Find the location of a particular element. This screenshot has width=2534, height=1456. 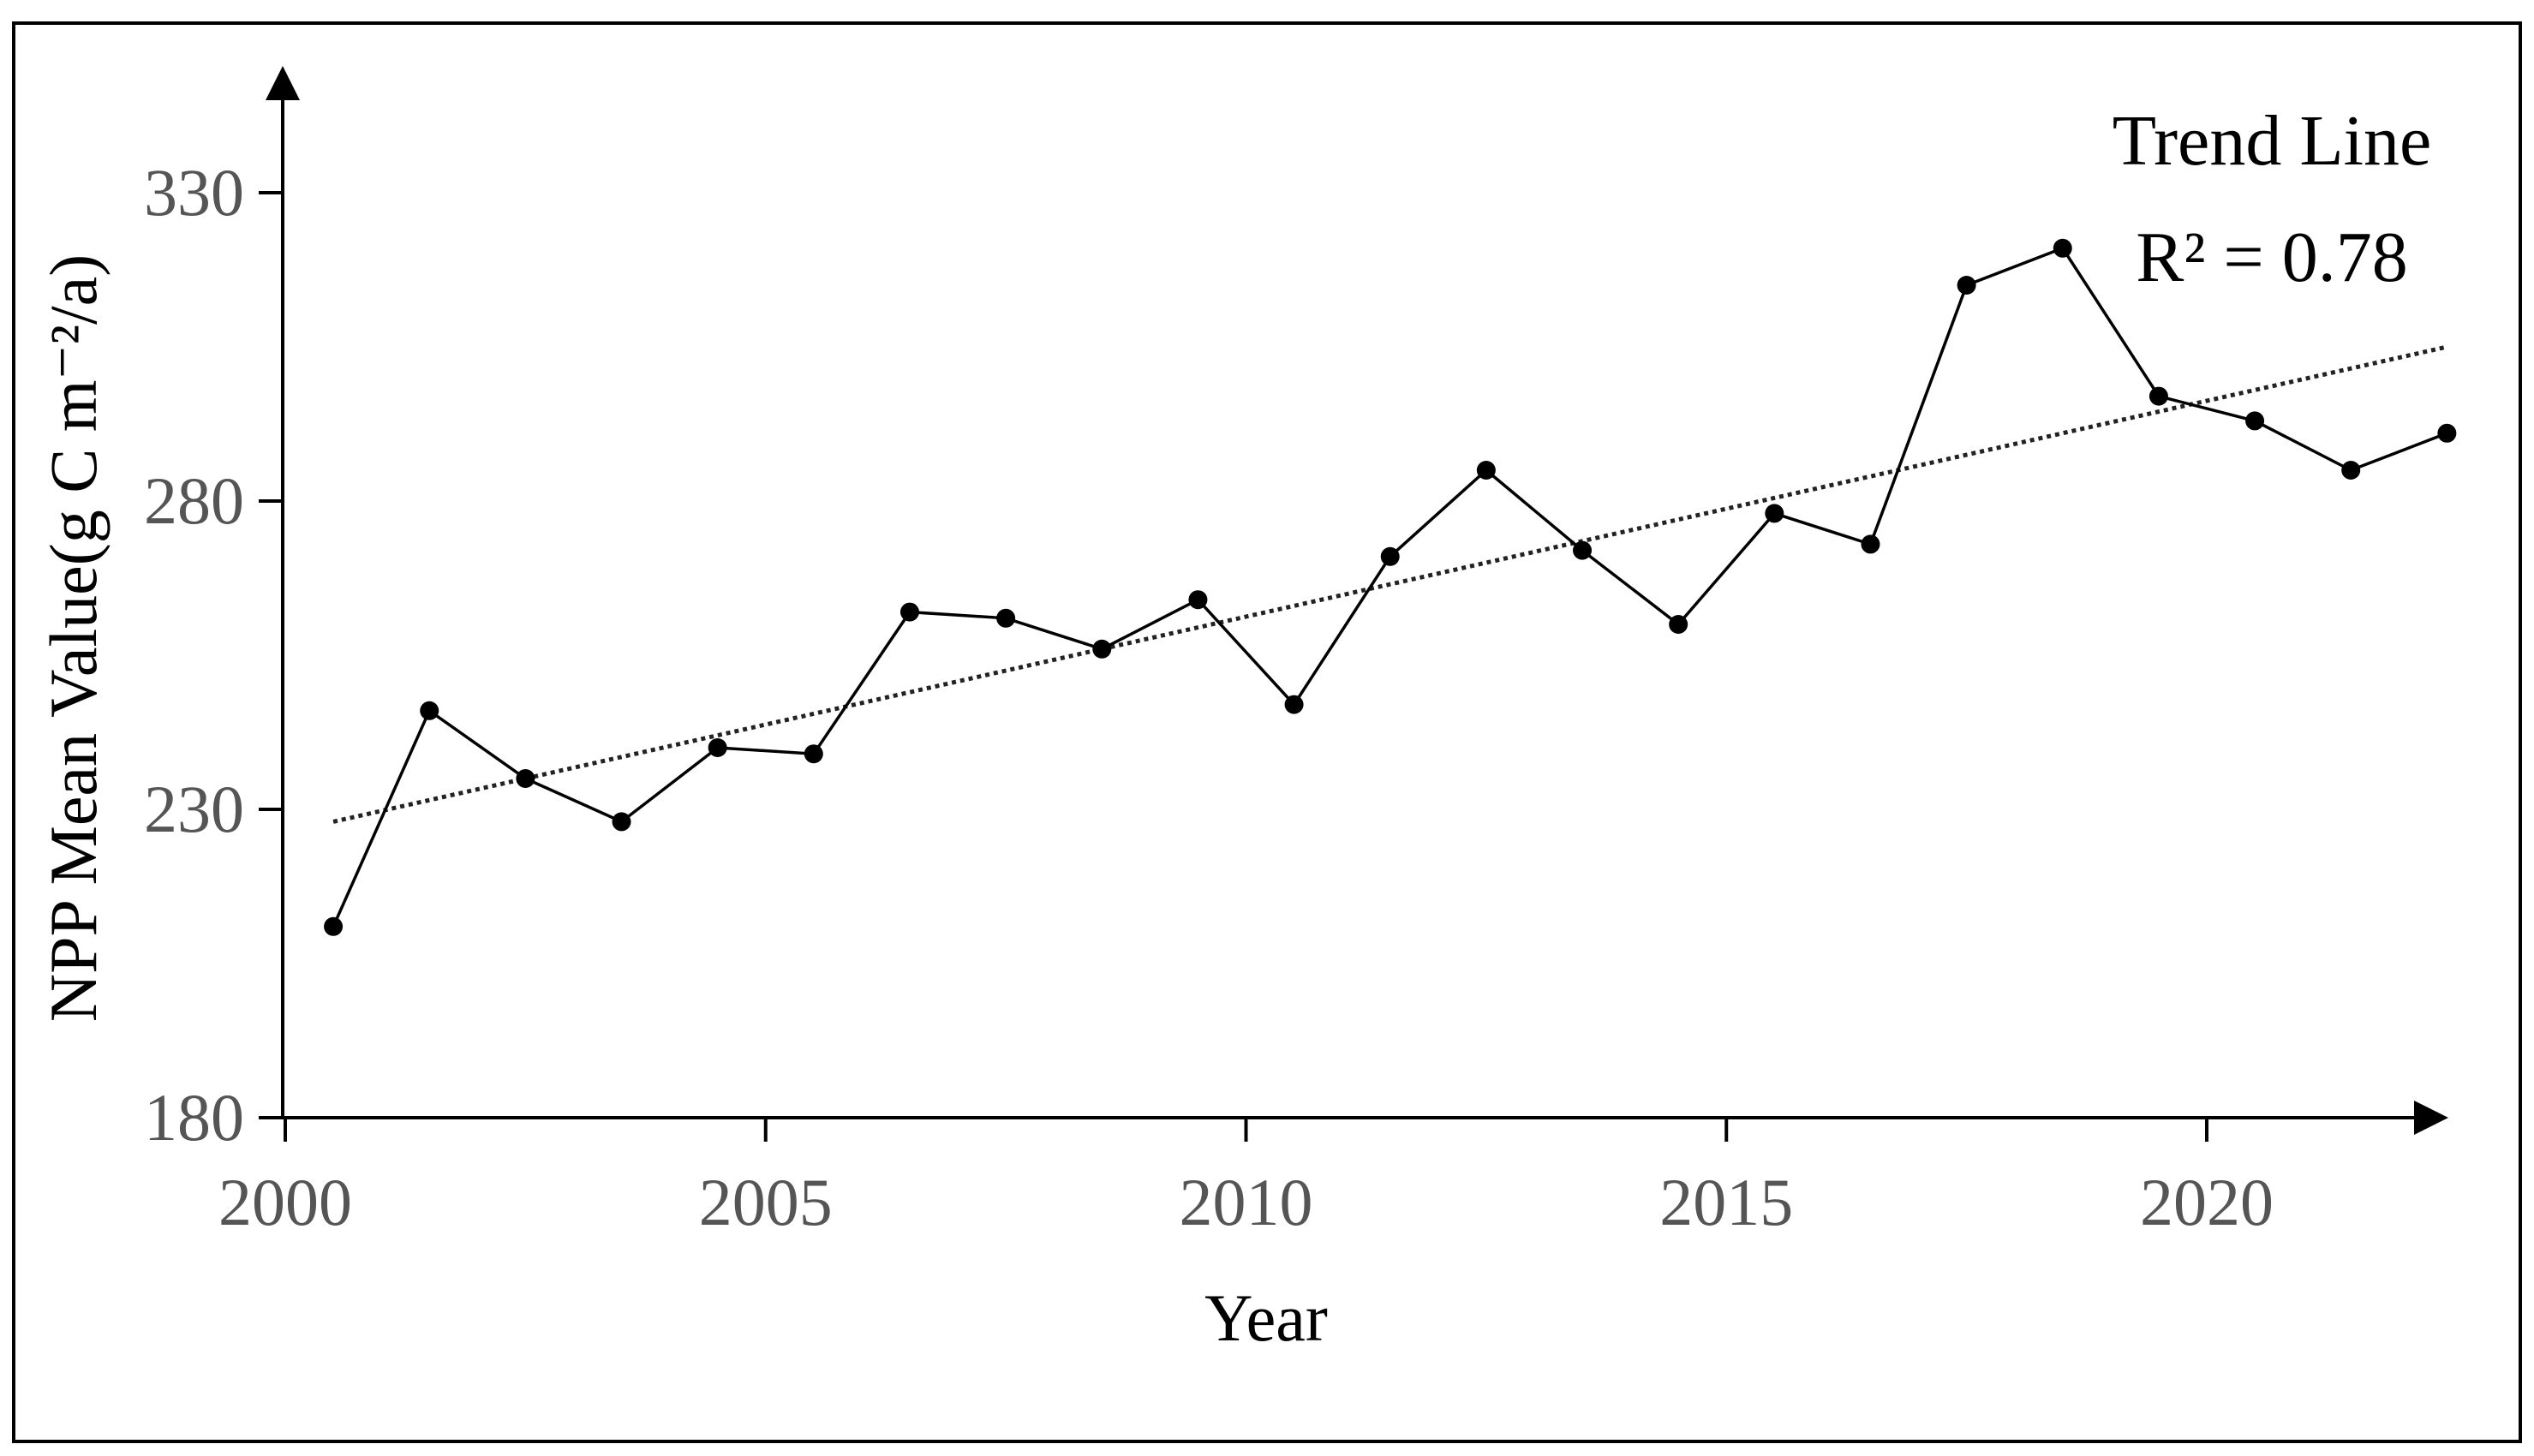

y-tick-label: 180 is located at coordinates (194, 1117).